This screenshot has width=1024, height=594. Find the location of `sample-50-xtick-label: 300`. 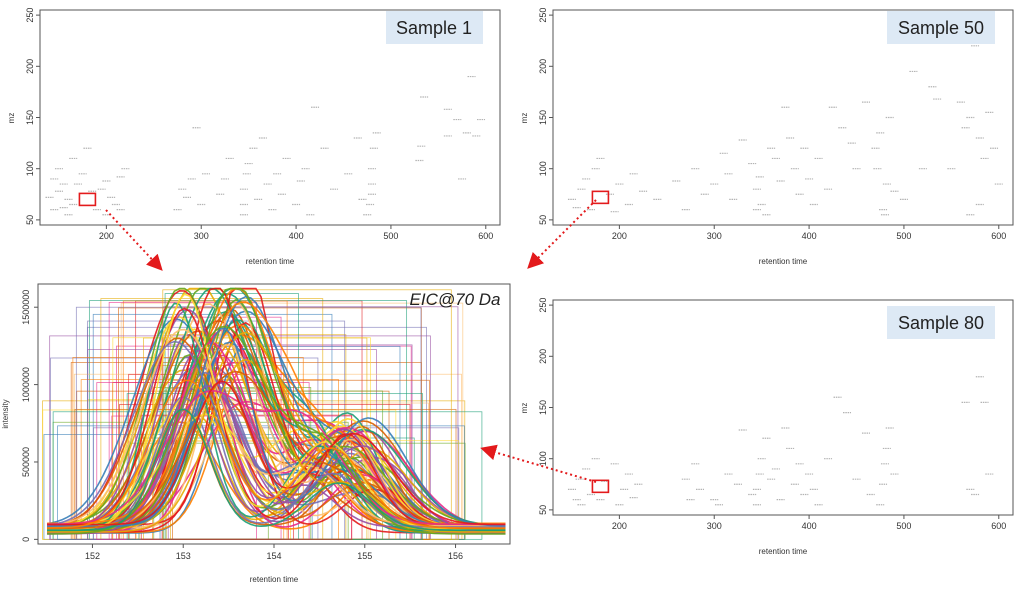

sample-50-xtick-label: 300 is located at coordinates (714, 236).